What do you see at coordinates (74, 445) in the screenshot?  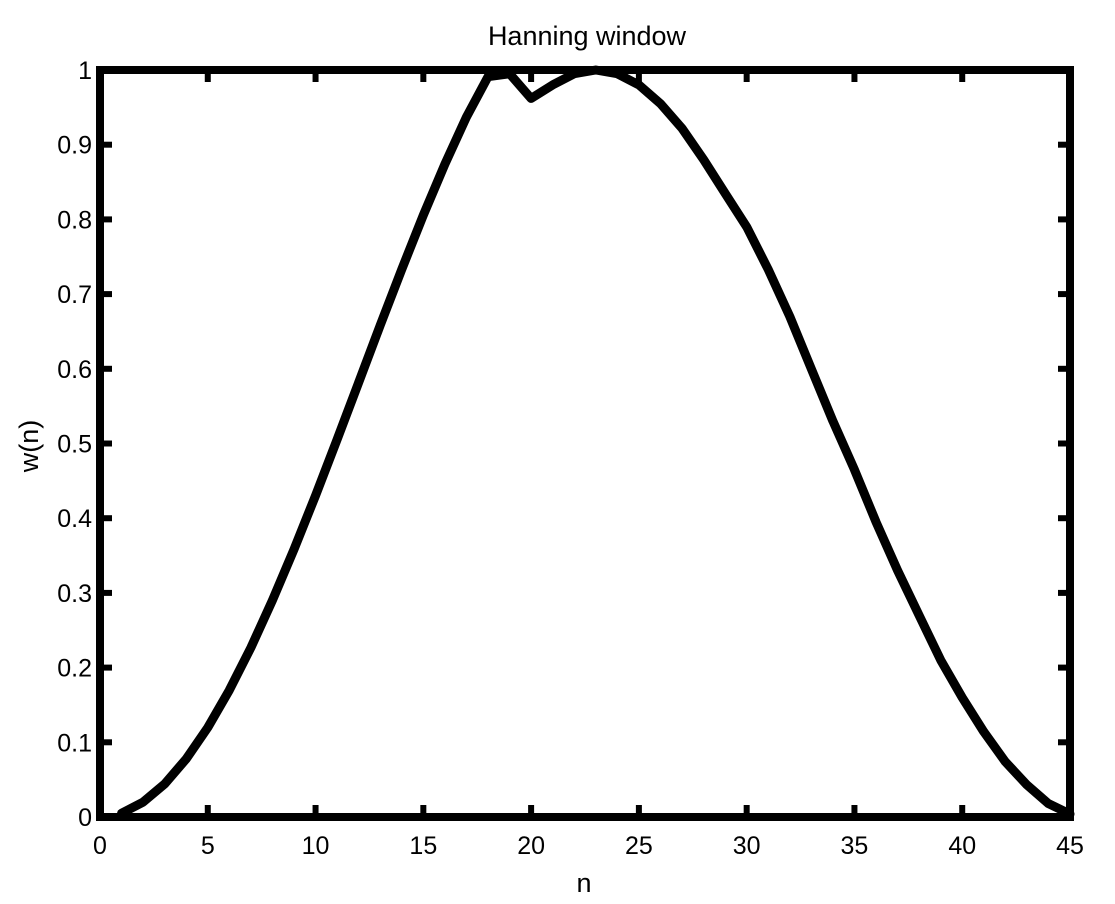 I see `y-tick-label: 0.5` at bounding box center [74, 445].